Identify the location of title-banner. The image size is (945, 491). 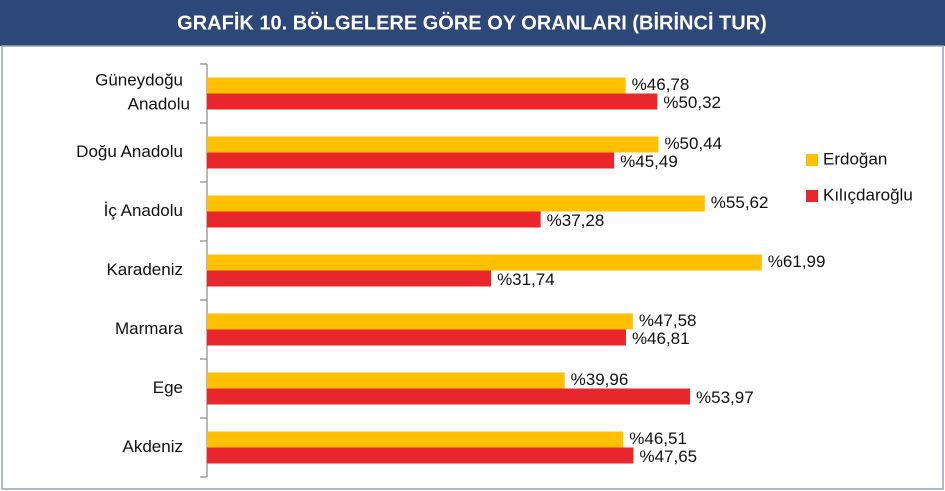
(472, 23).